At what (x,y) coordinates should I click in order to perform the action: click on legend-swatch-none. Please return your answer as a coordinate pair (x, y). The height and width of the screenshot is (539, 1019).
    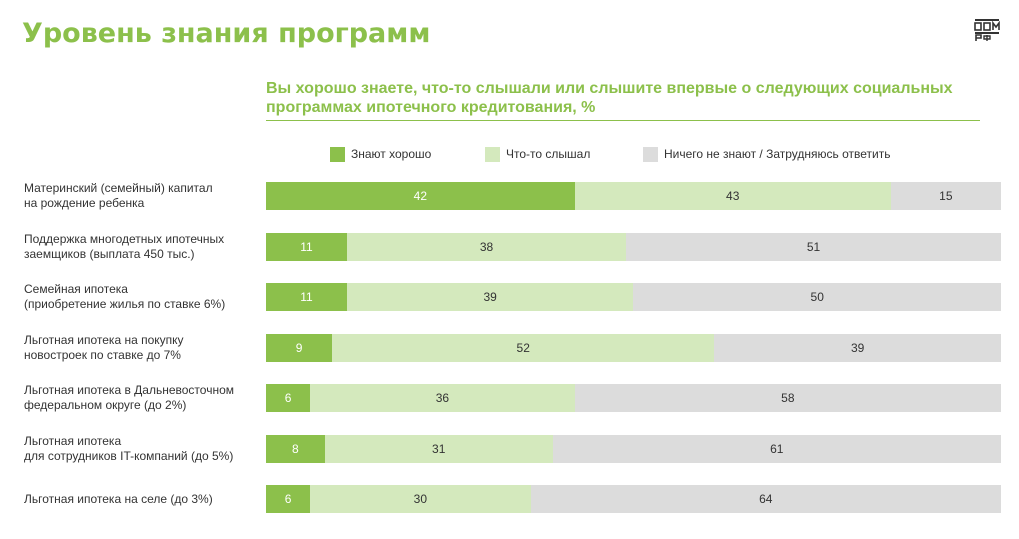
    Looking at the image, I should click on (650, 154).